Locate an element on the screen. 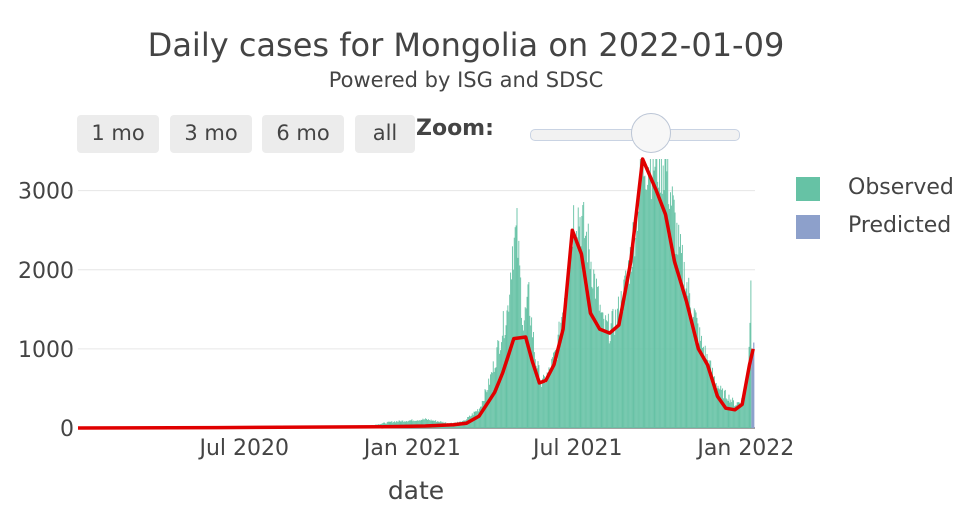  legend-label-predicted: Predicted is located at coordinates (900, 225).